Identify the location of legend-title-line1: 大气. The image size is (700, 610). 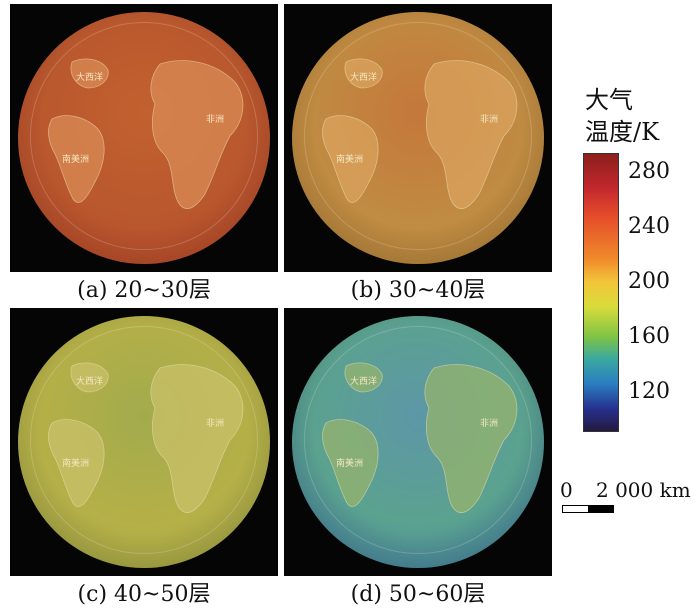
(609, 100).